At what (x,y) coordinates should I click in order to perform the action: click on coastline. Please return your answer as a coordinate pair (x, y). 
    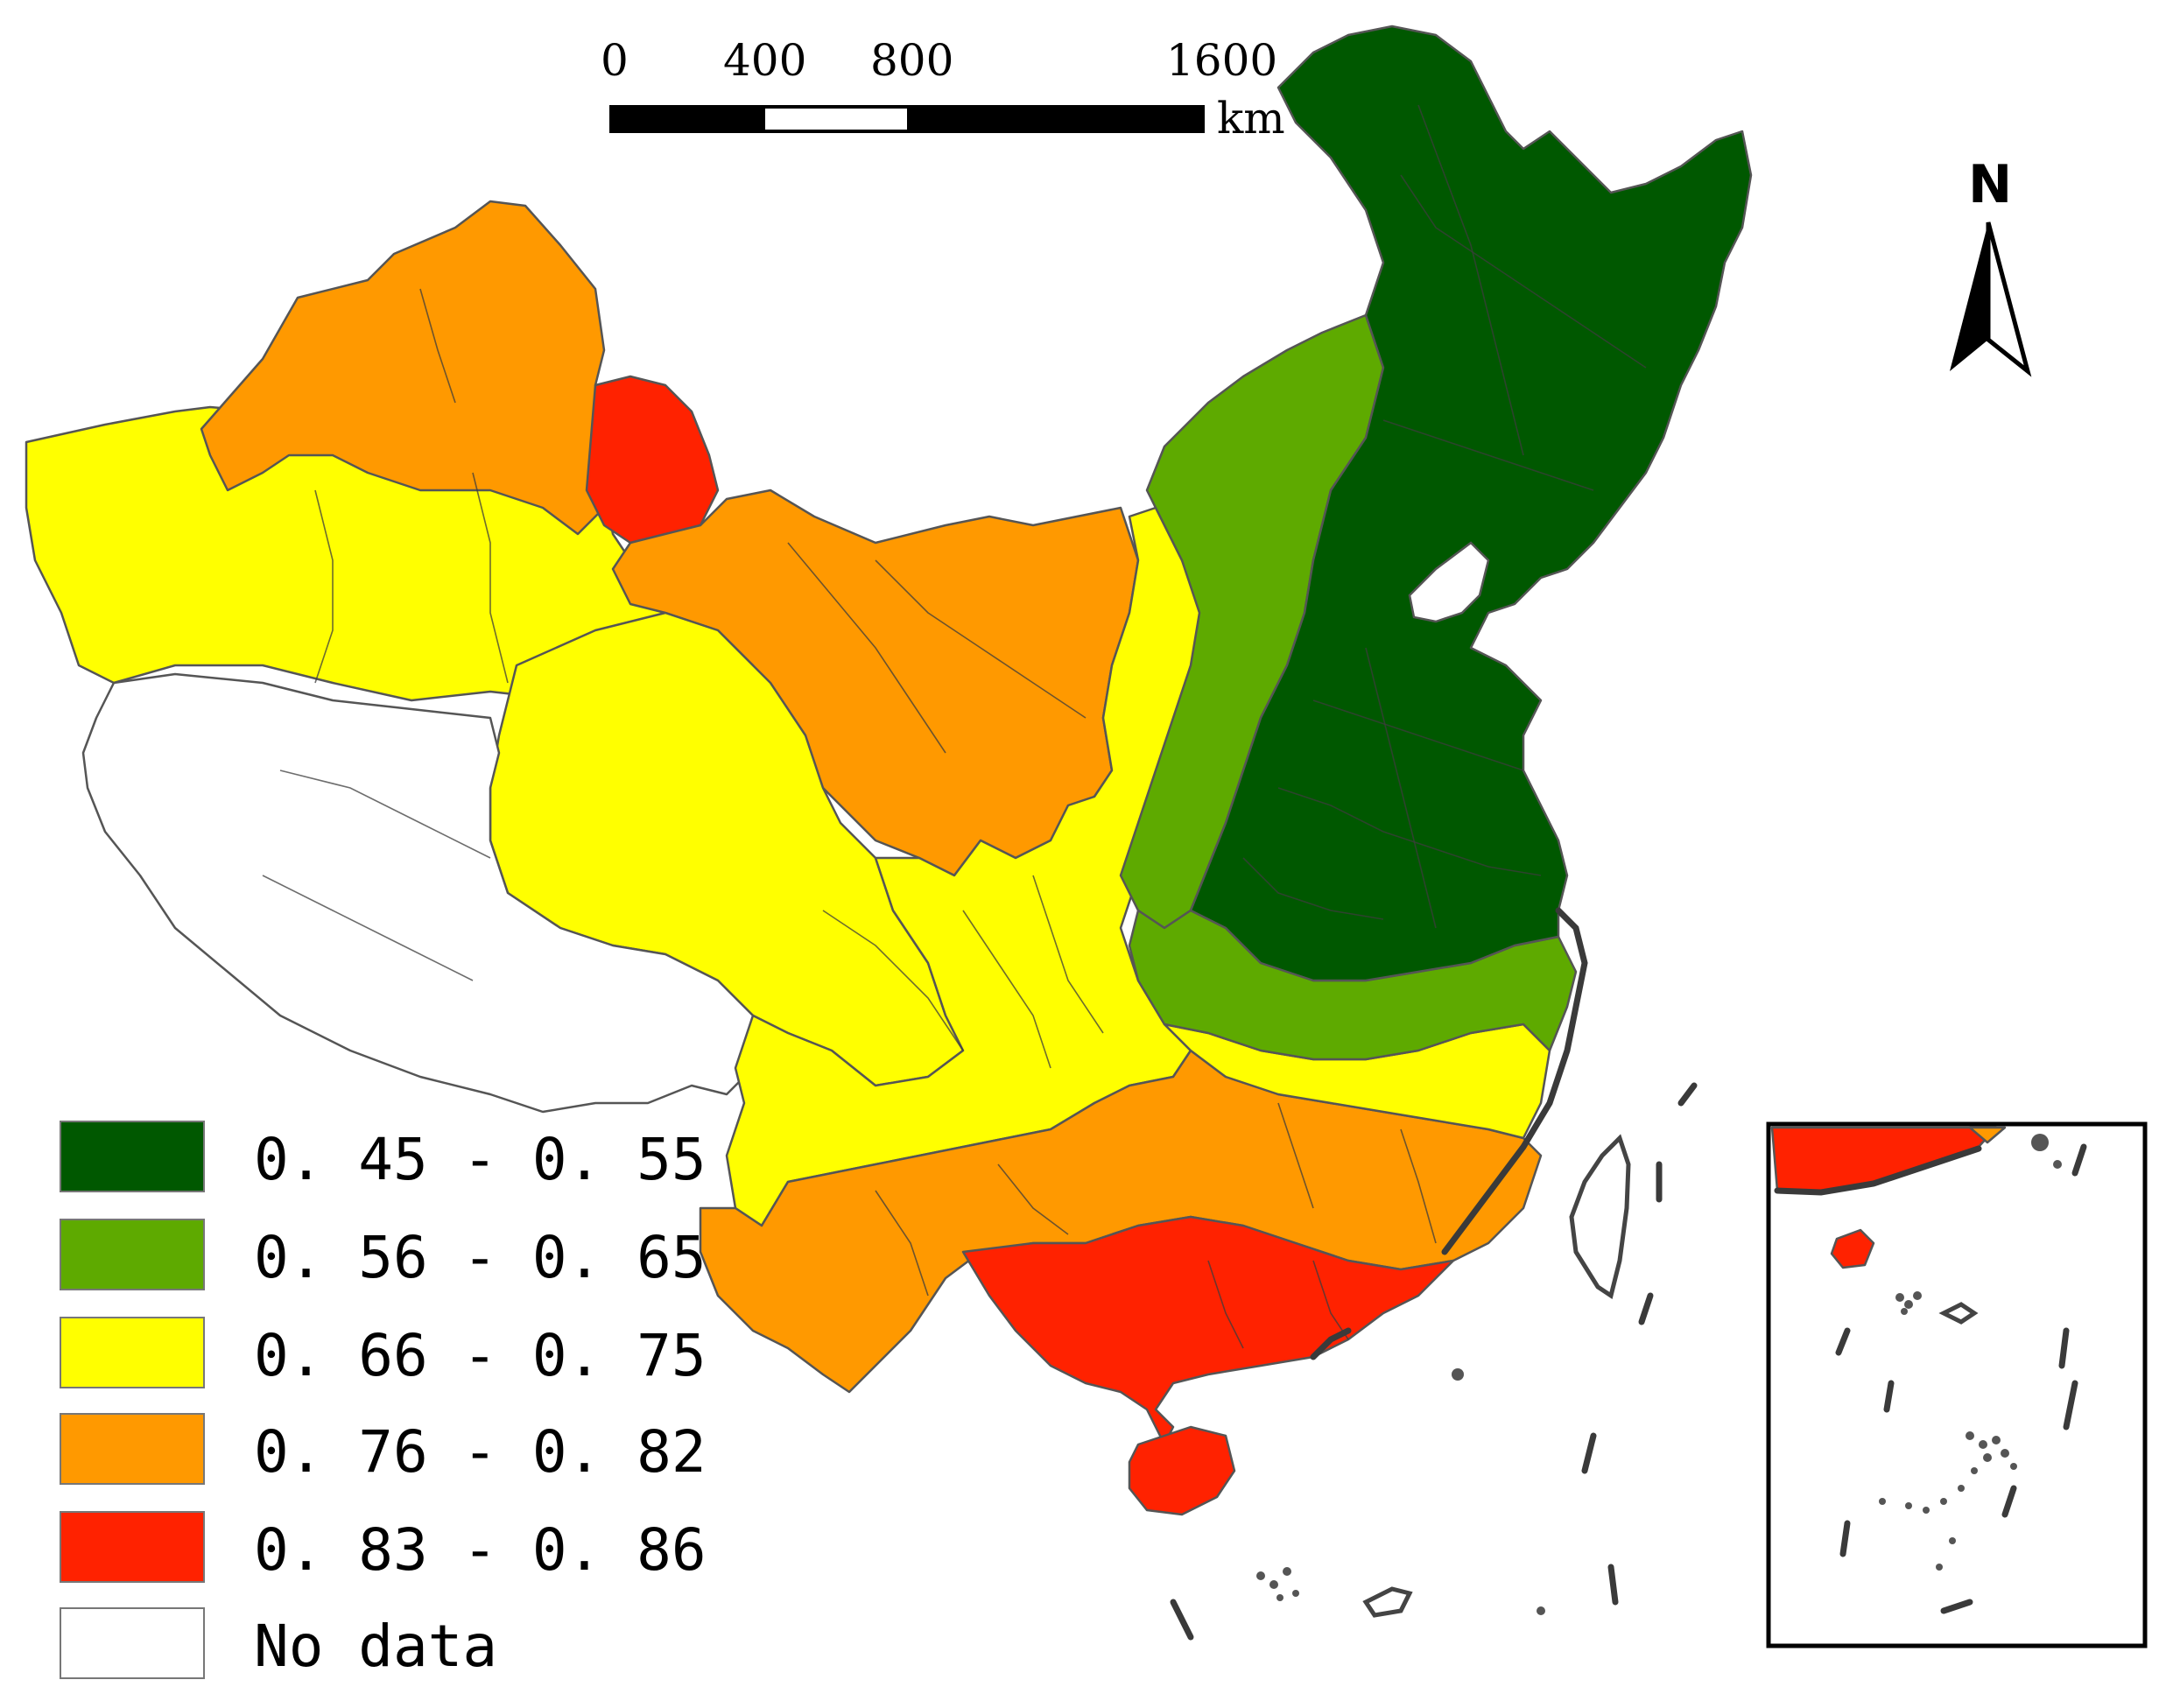
    Looking at the image, I should click on (1449, 1133).